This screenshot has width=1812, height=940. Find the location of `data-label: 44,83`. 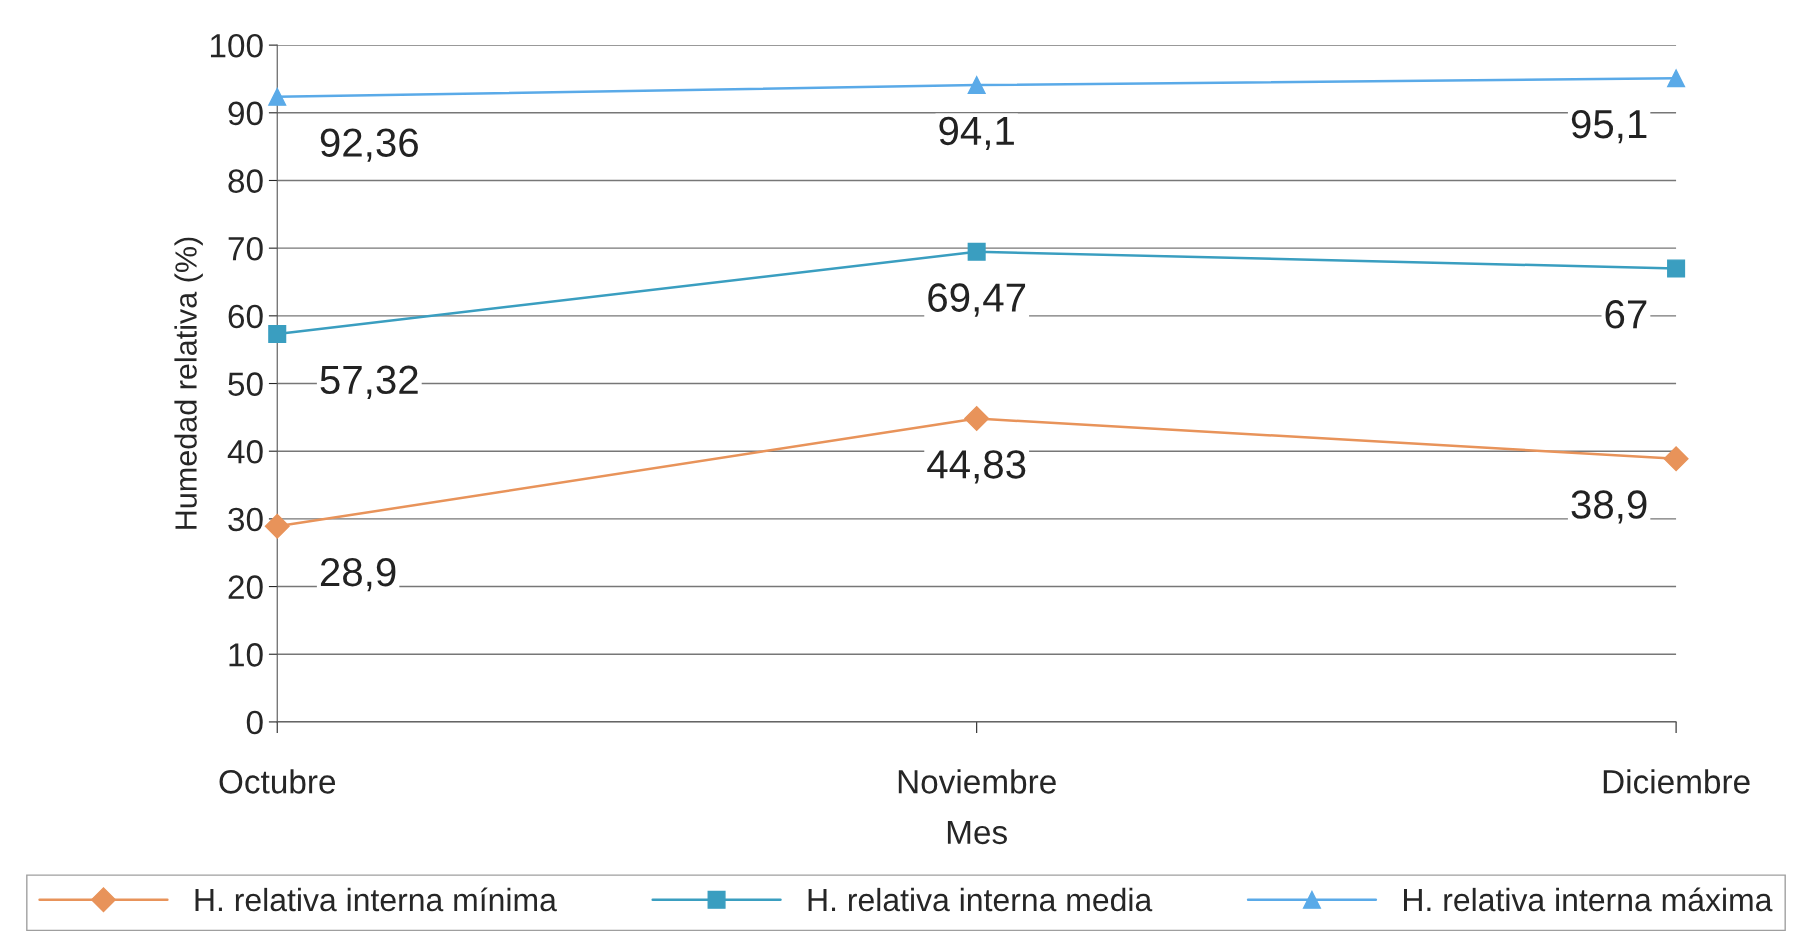

data-label: 44,83 is located at coordinates (976, 467).